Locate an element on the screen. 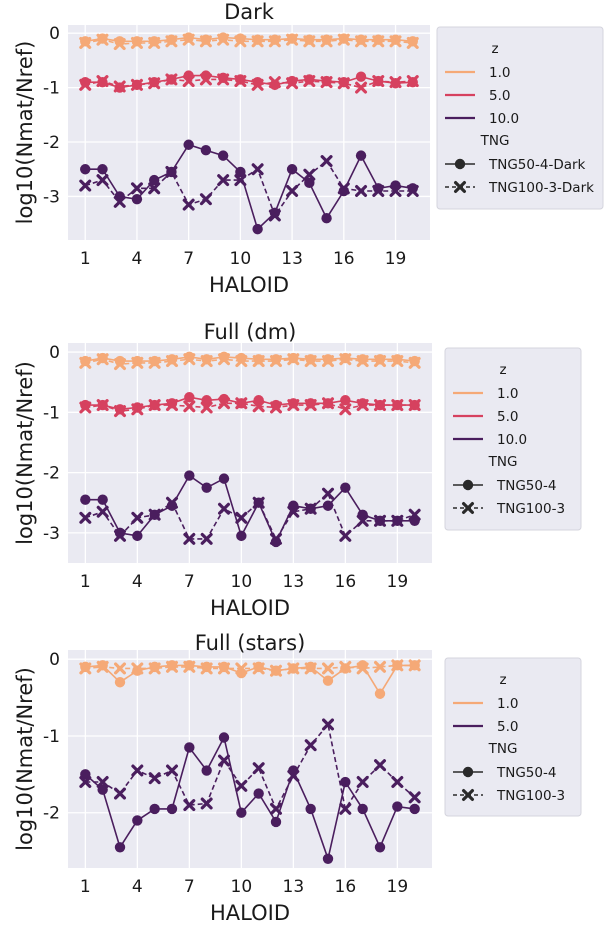 The image size is (610, 931). series-TNG100-3-Dark-z10.0 is located at coordinates (249, 188).